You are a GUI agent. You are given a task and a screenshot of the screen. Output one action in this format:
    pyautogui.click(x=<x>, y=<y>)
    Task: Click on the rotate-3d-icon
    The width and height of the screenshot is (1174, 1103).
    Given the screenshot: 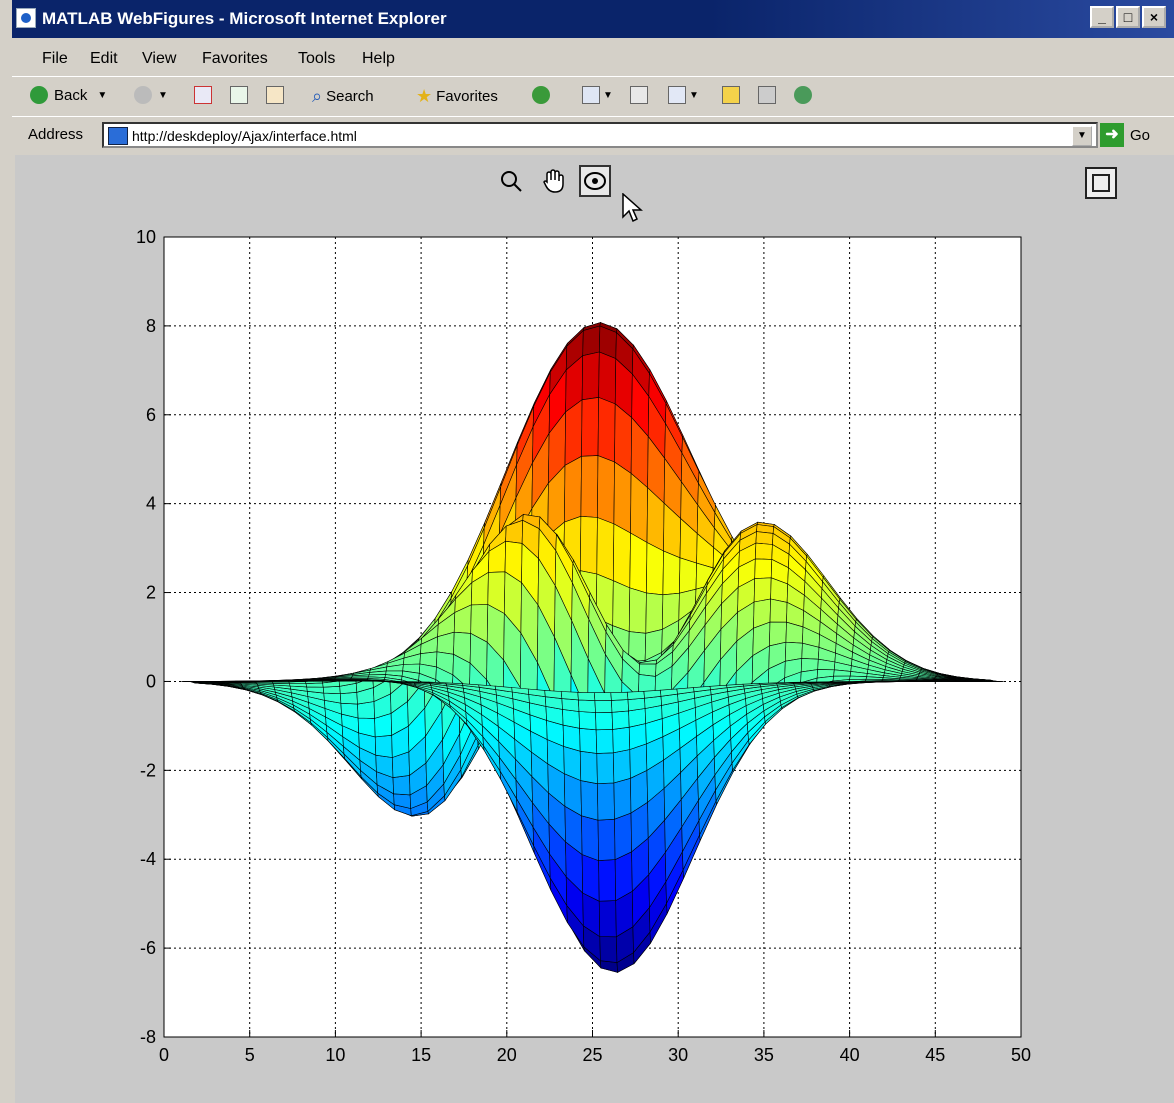 What is the action you would take?
    pyautogui.click(x=595, y=181)
    